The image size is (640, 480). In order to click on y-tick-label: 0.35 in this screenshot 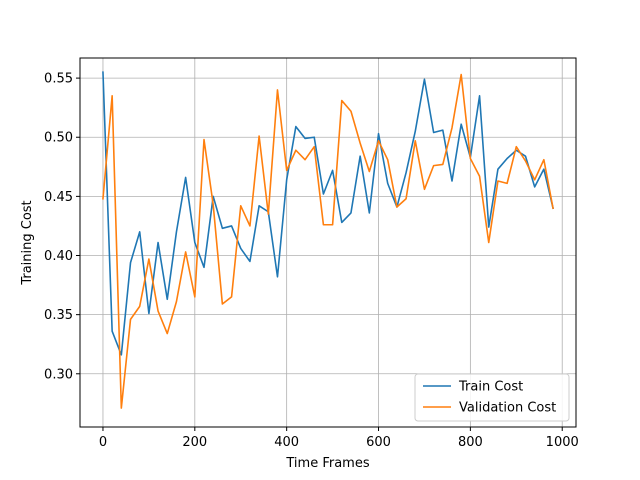, I will do `click(58, 315)`.